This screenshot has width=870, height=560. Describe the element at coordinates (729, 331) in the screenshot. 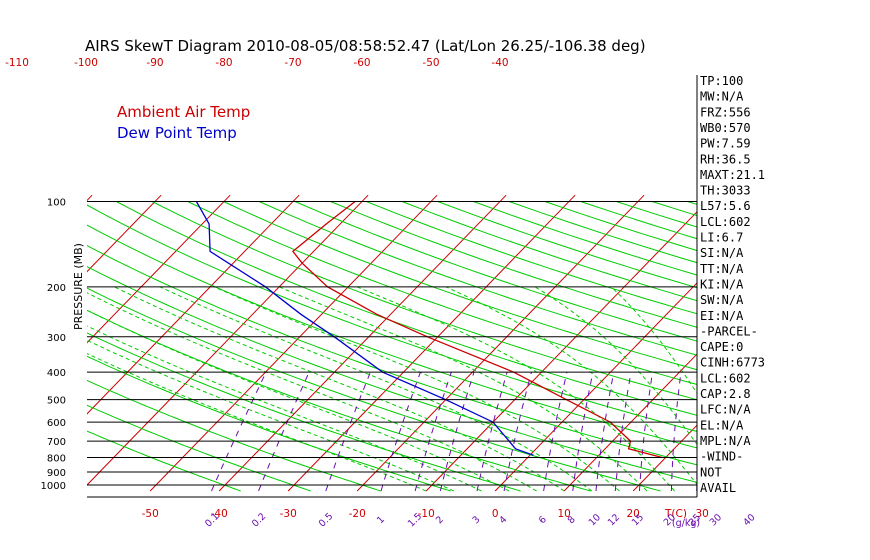

I see `stat-line: -PARCEL-` at that location.